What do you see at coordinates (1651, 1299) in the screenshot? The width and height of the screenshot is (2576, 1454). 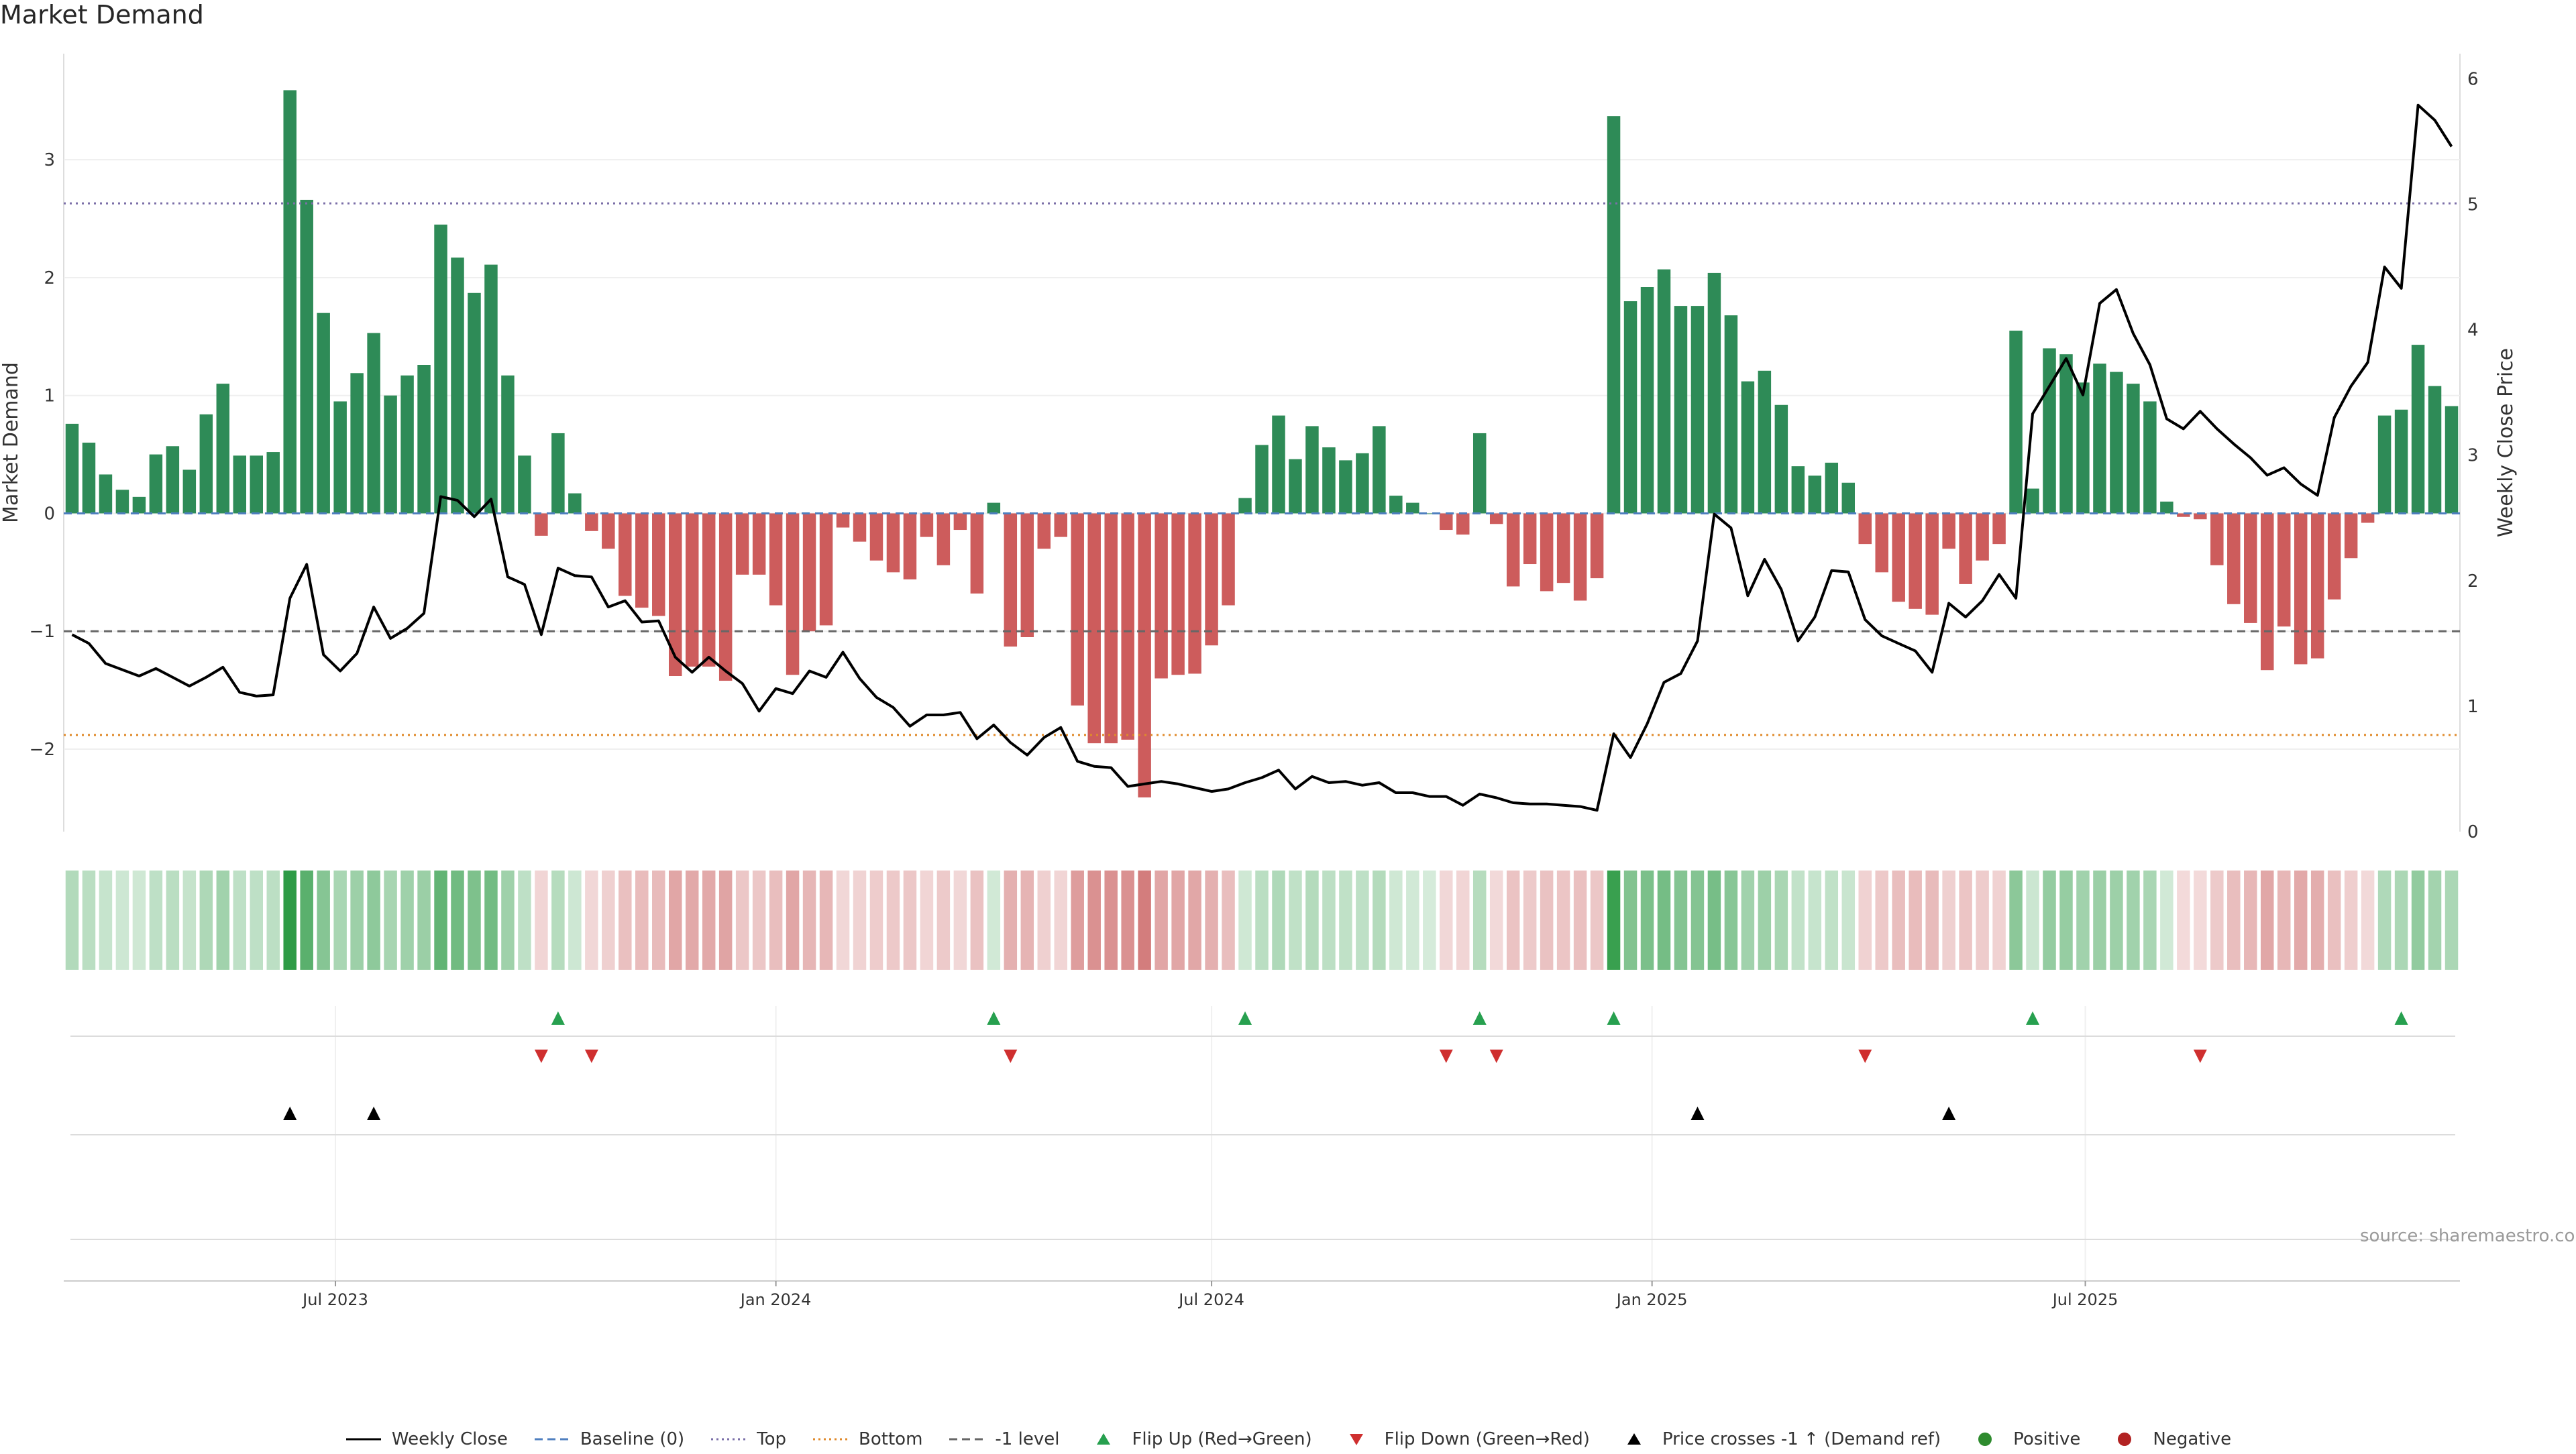 I see `x-tick-label: Jan 2025` at bounding box center [1651, 1299].